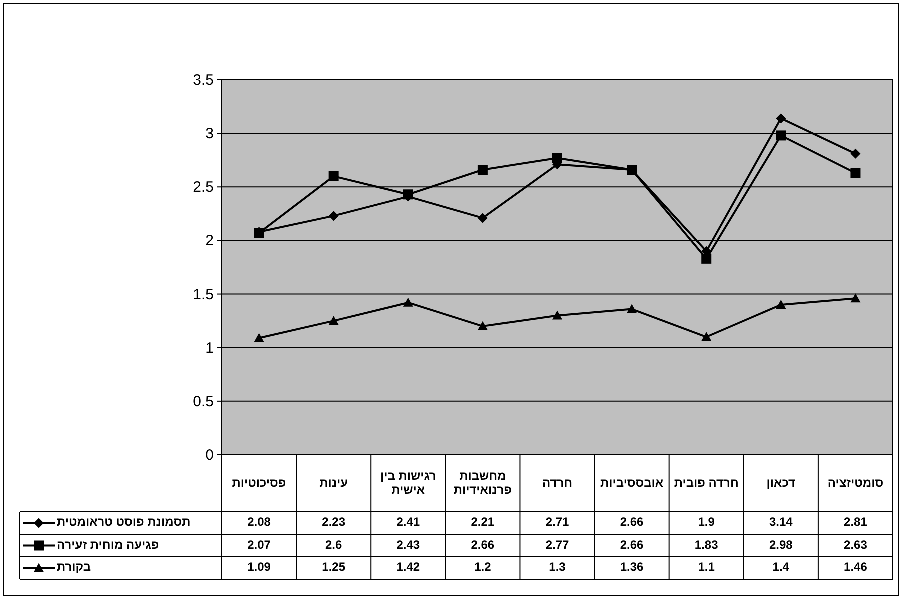 The width and height of the screenshot is (903, 600). Describe the element at coordinates (203, 187) in the screenshot. I see `y-tick-label: 2.5` at that location.